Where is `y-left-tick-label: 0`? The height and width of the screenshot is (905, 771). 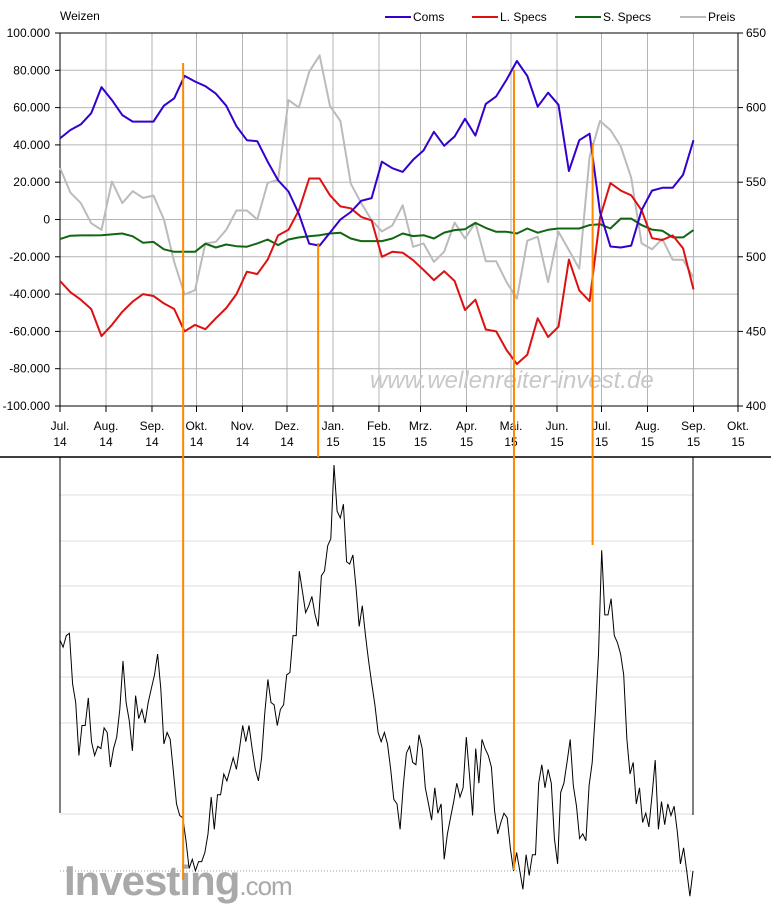 y-left-tick-label: 0 is located at coordinates (46, 220).